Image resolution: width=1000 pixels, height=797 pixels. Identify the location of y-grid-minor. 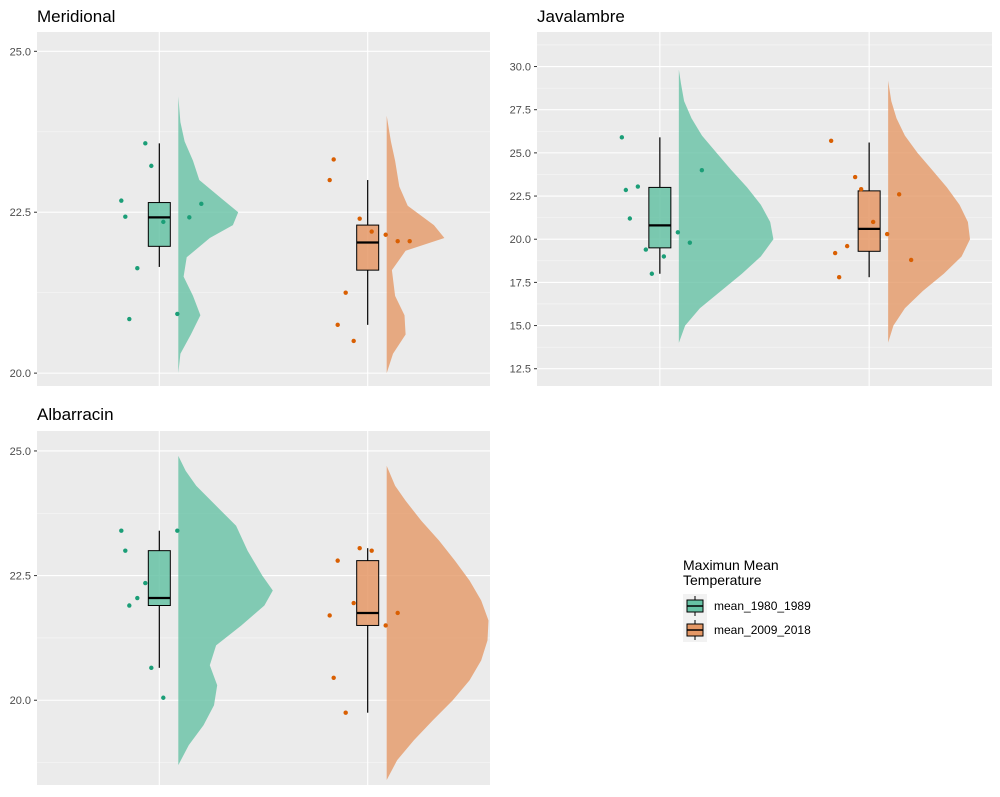
(263, 212).